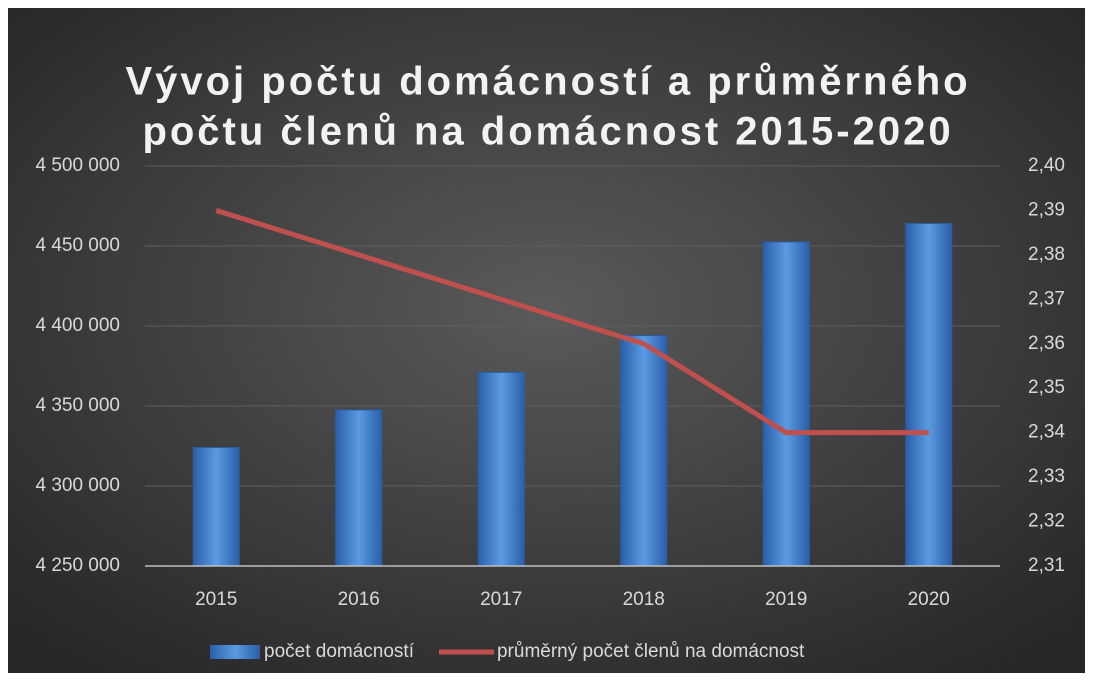 This screenshot has width=1093, height=681. Describe the element at coordinates (1046, 565) in the screenshot. I see `y2-tick-label: 2,31` at that location.